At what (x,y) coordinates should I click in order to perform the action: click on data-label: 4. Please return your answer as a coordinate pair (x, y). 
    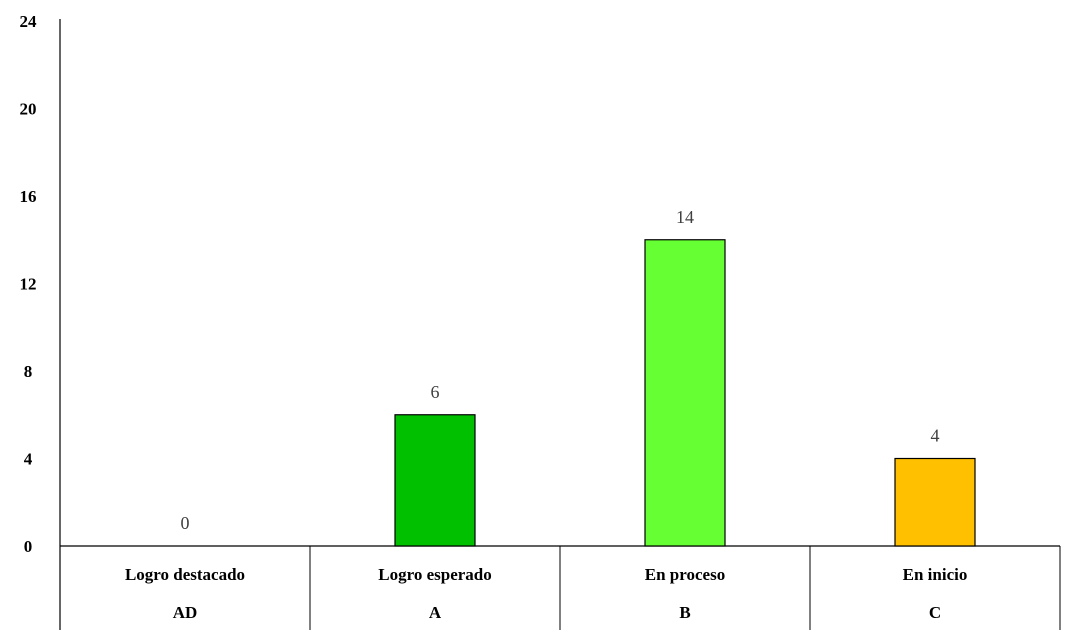
    Looking at the image, I should click on (935, 436).